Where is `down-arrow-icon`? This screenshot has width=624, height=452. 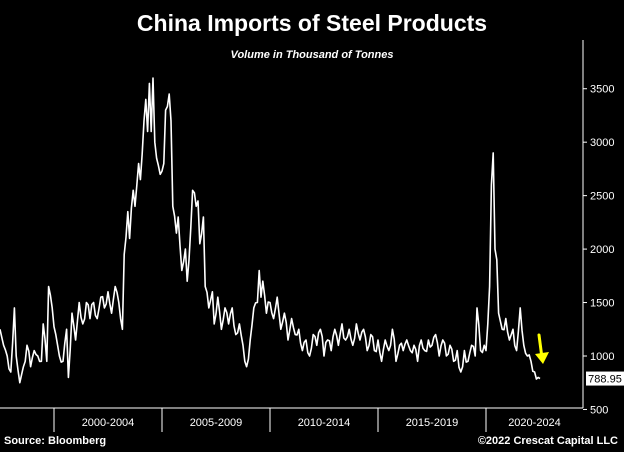
down-arrow-icon is located at coordinates (542, 348).